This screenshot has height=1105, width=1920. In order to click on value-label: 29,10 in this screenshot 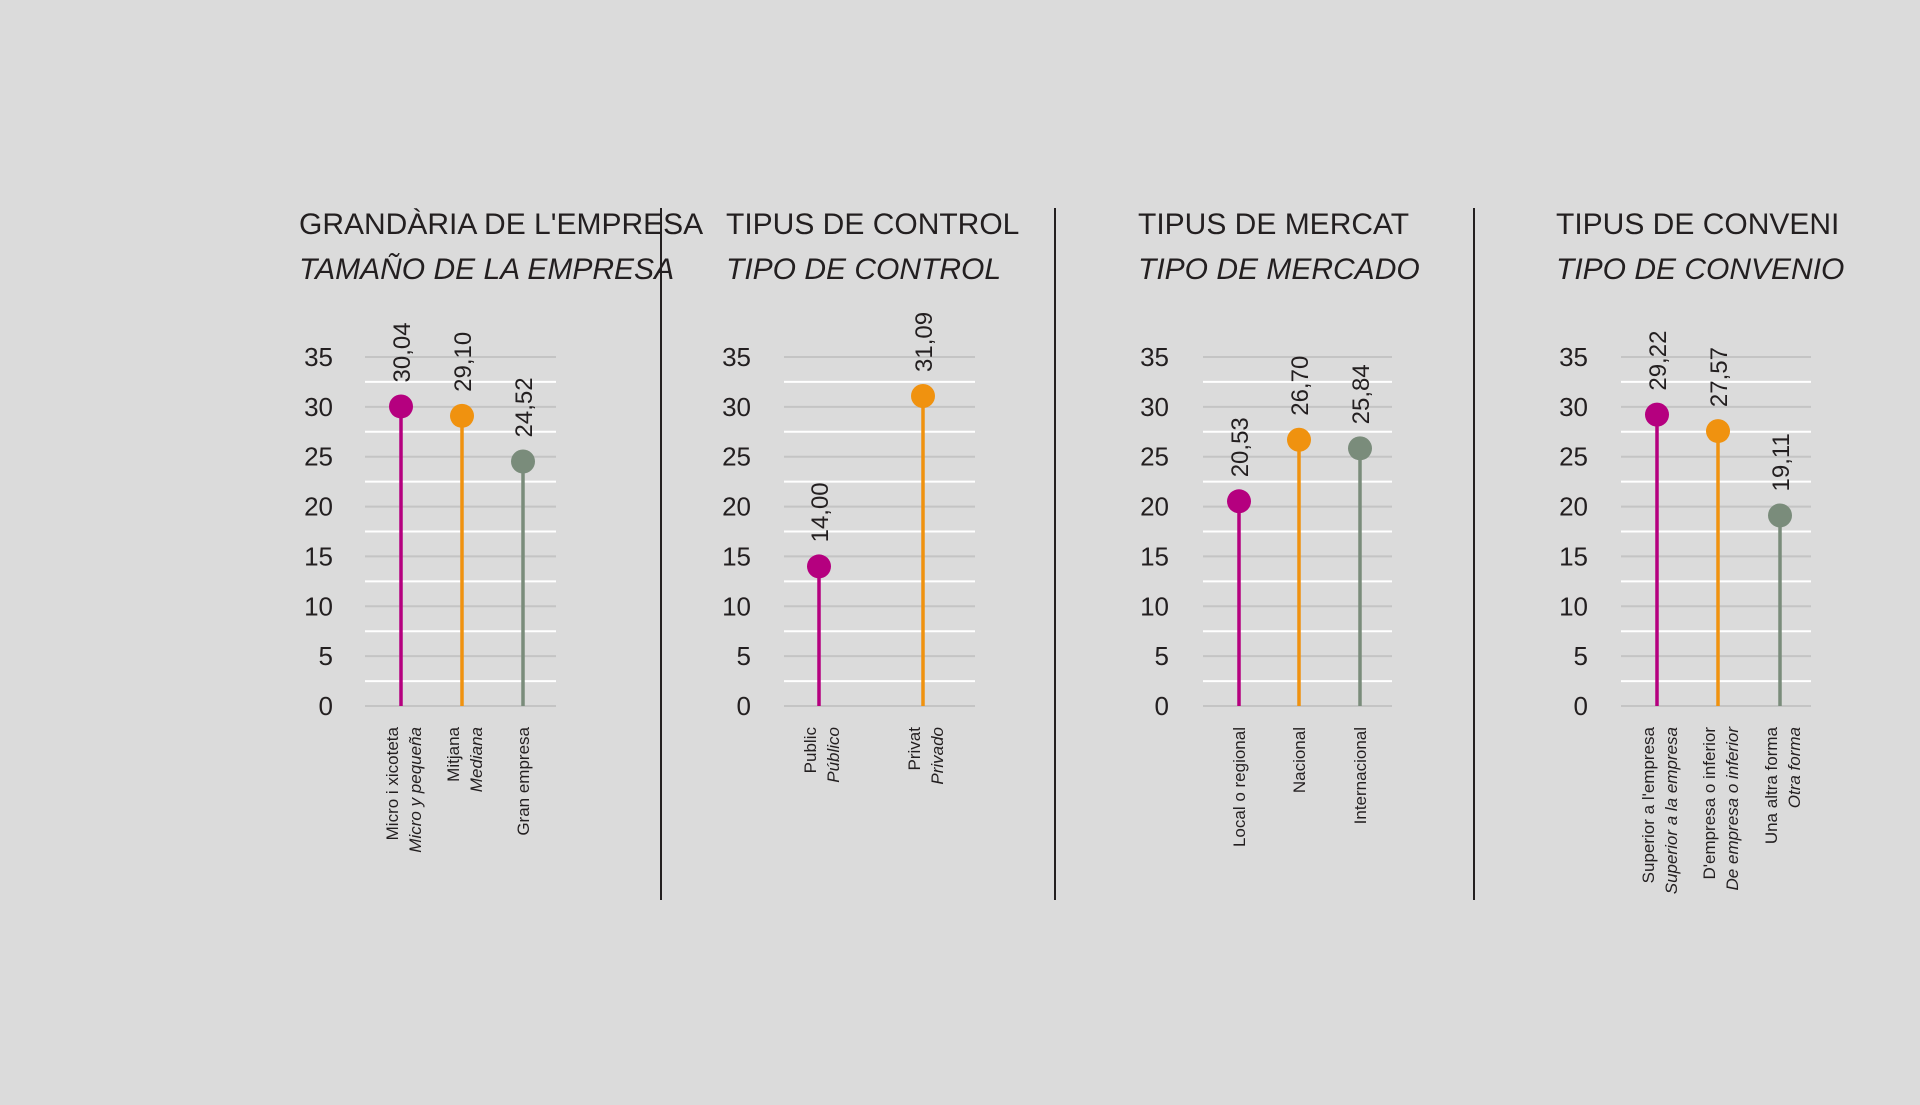, I will do `click(463, 362)`.